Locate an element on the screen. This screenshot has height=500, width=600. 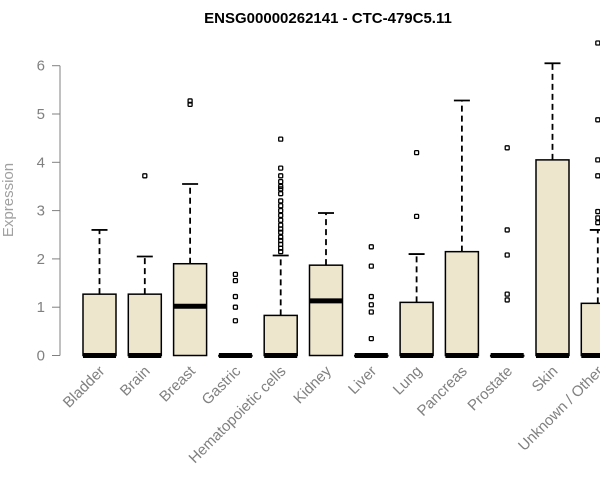
box-skin is located at coordinates (552, 210).